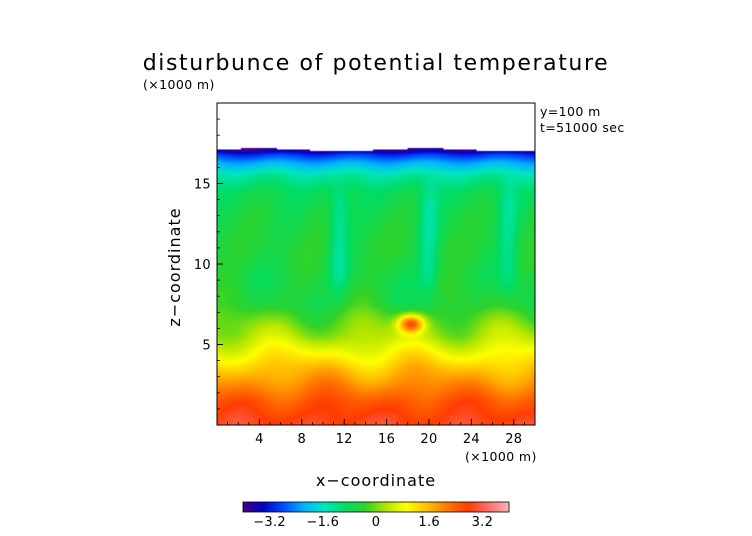 This screenshot has width=752, height=536. Describe the element at coordinates (202, 185) in the screenshot. I see `y-tick-label: 15` at that location.